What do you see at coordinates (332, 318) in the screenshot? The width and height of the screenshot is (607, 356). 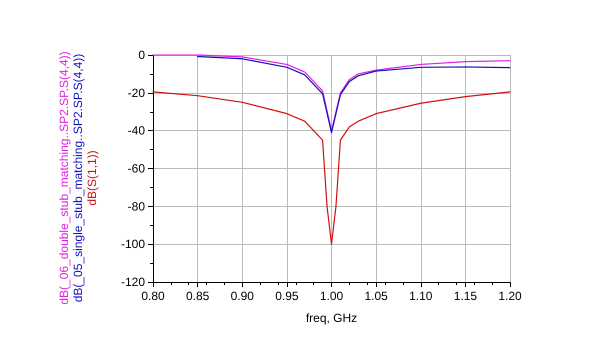 I see `x-axis-title: freq, GHz` at bounding box center [332, 318].